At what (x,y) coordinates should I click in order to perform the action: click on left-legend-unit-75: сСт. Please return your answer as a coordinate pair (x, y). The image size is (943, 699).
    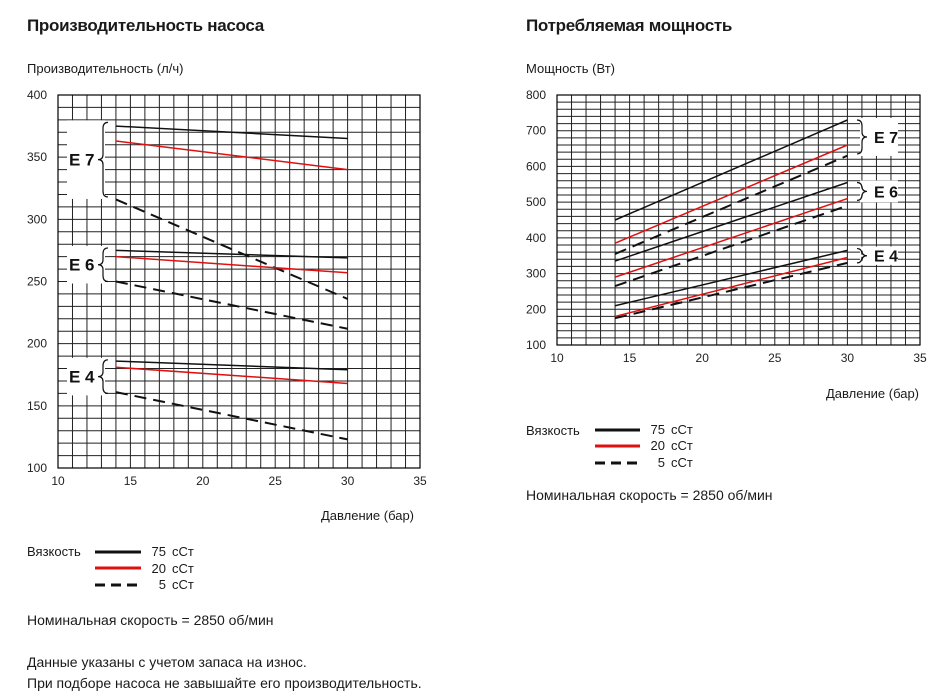
    Looking at the image, I should click on (183, 551).